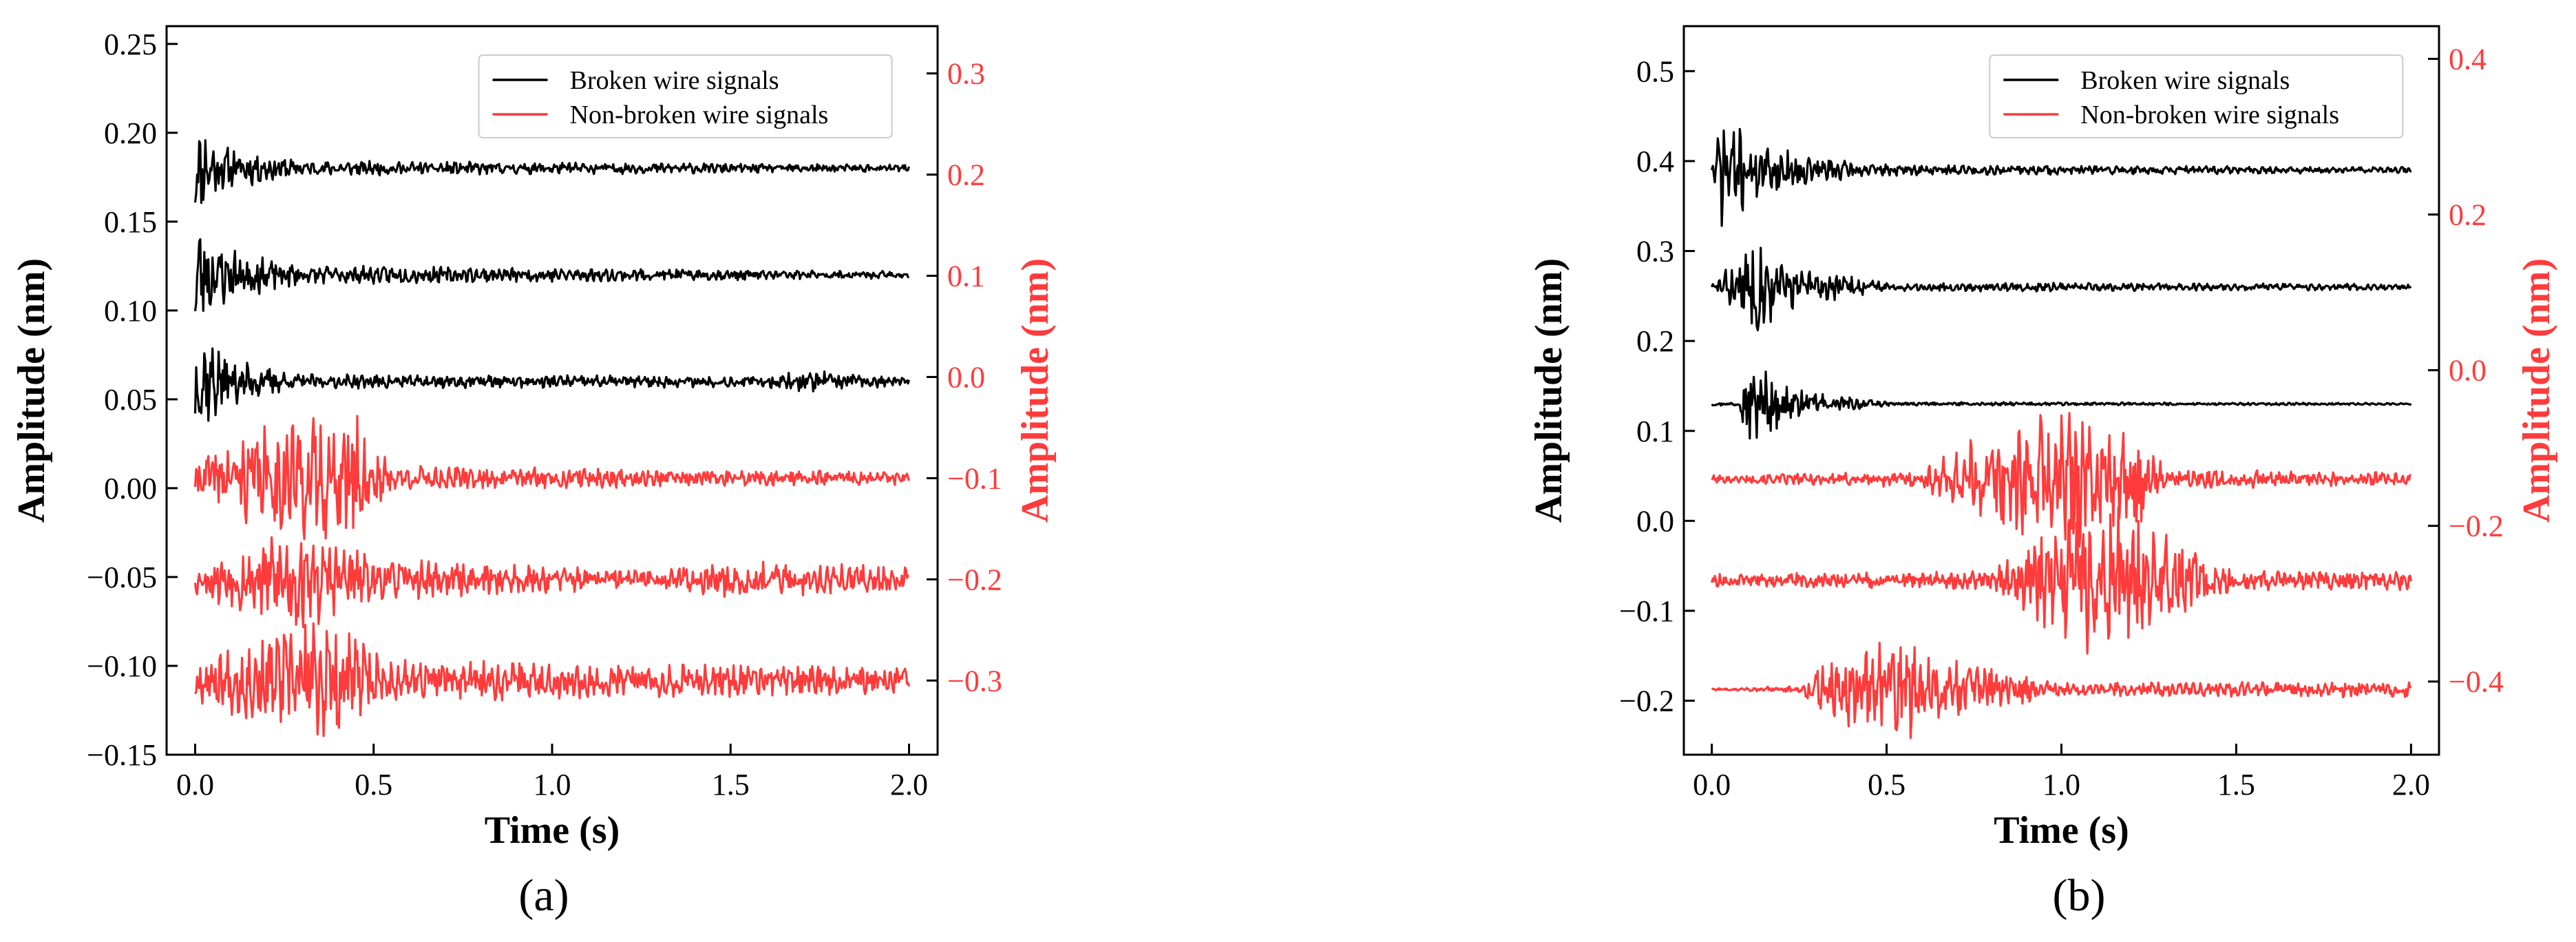 This screenshot has height=942, width=2576. I want to click on y-right-tick-label: 0.4, so click(2468, 59).